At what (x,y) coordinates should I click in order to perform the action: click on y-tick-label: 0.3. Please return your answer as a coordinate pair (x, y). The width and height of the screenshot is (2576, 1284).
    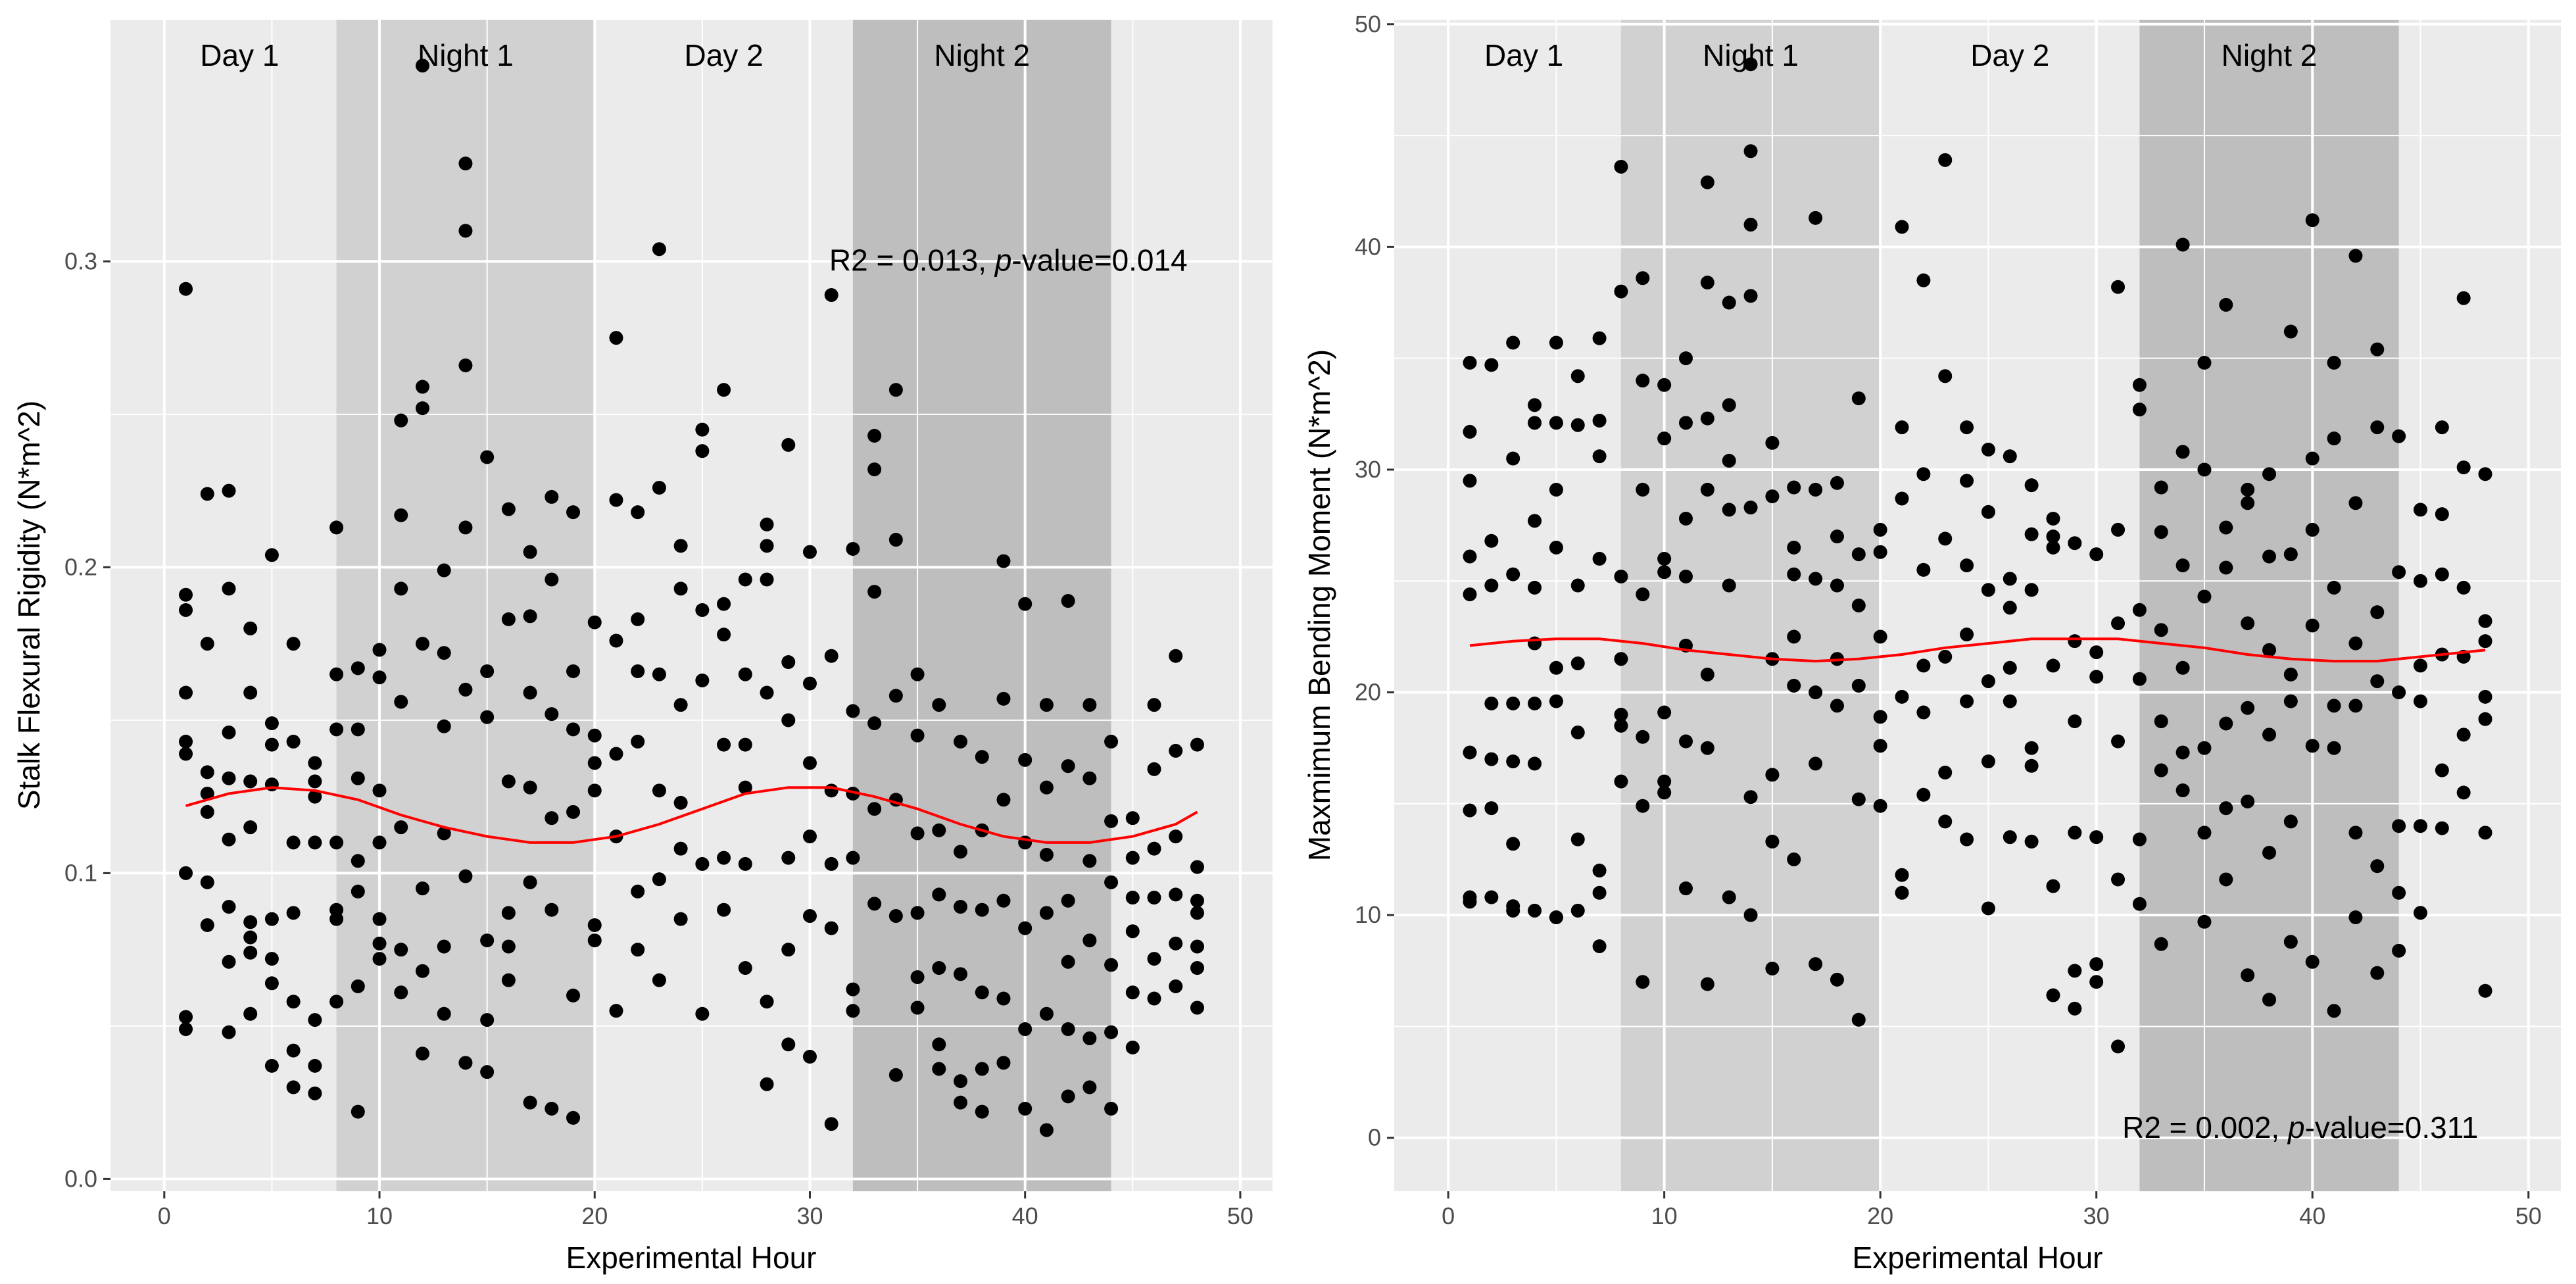
    Looking at the image, I should click on (80, 260).